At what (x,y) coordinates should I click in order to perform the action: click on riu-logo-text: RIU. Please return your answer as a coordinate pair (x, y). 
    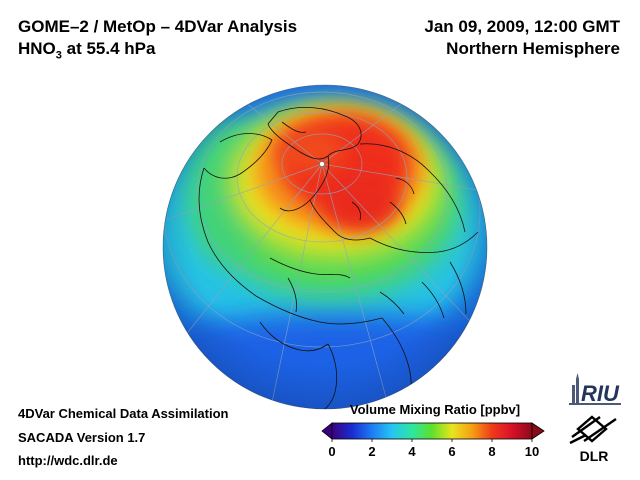
    Looking at the image, I should click on (600, 393).